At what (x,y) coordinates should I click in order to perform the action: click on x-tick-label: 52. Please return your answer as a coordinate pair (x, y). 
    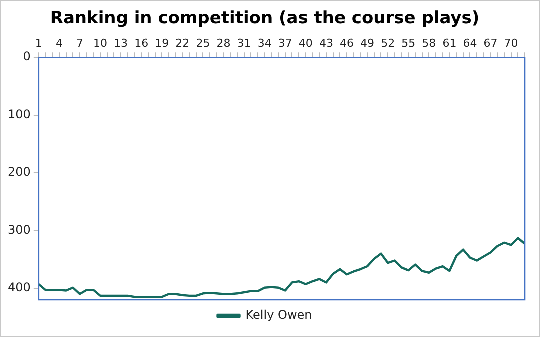
    Looking at the image, I should click on (388, 43).